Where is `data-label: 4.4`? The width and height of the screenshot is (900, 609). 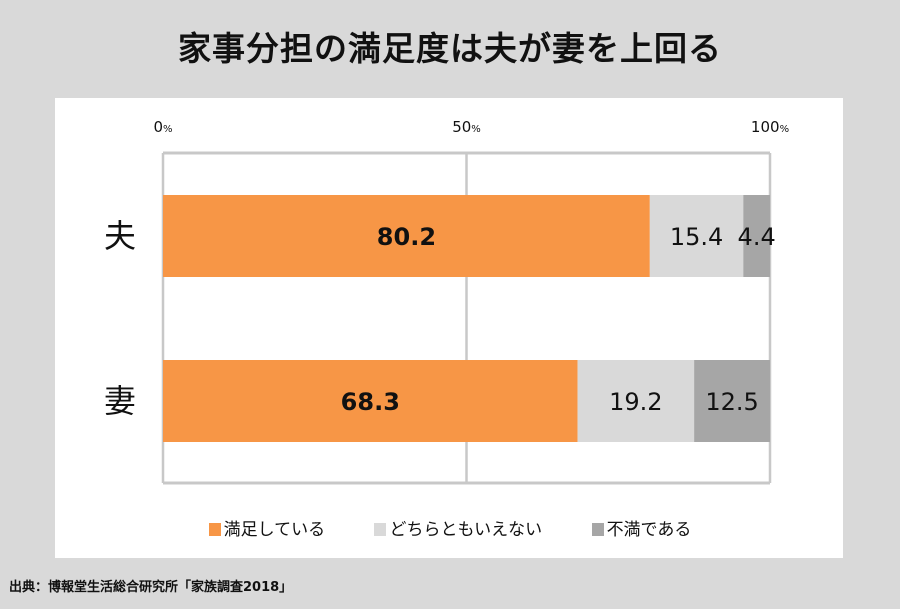
data-label: 4.4 is located at coordinates (757, 237).